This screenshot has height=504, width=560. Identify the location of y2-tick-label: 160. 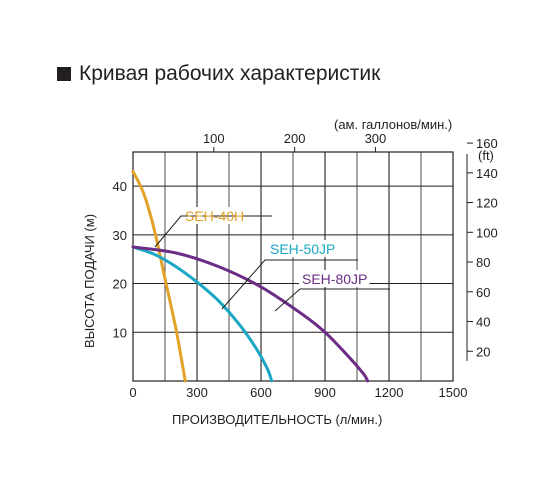
(487, 143).